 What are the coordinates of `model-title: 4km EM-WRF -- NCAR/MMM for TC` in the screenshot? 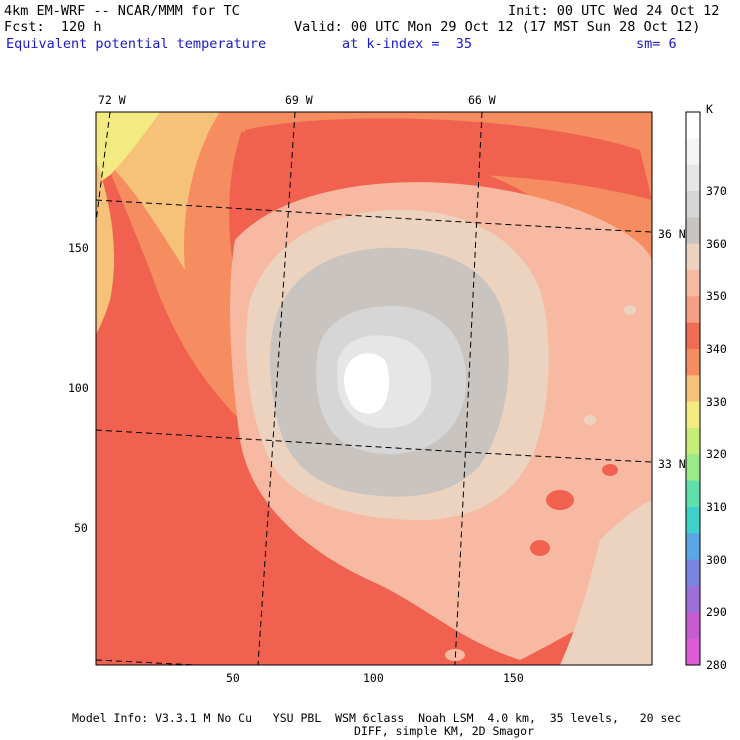 It's located at (122, 11).